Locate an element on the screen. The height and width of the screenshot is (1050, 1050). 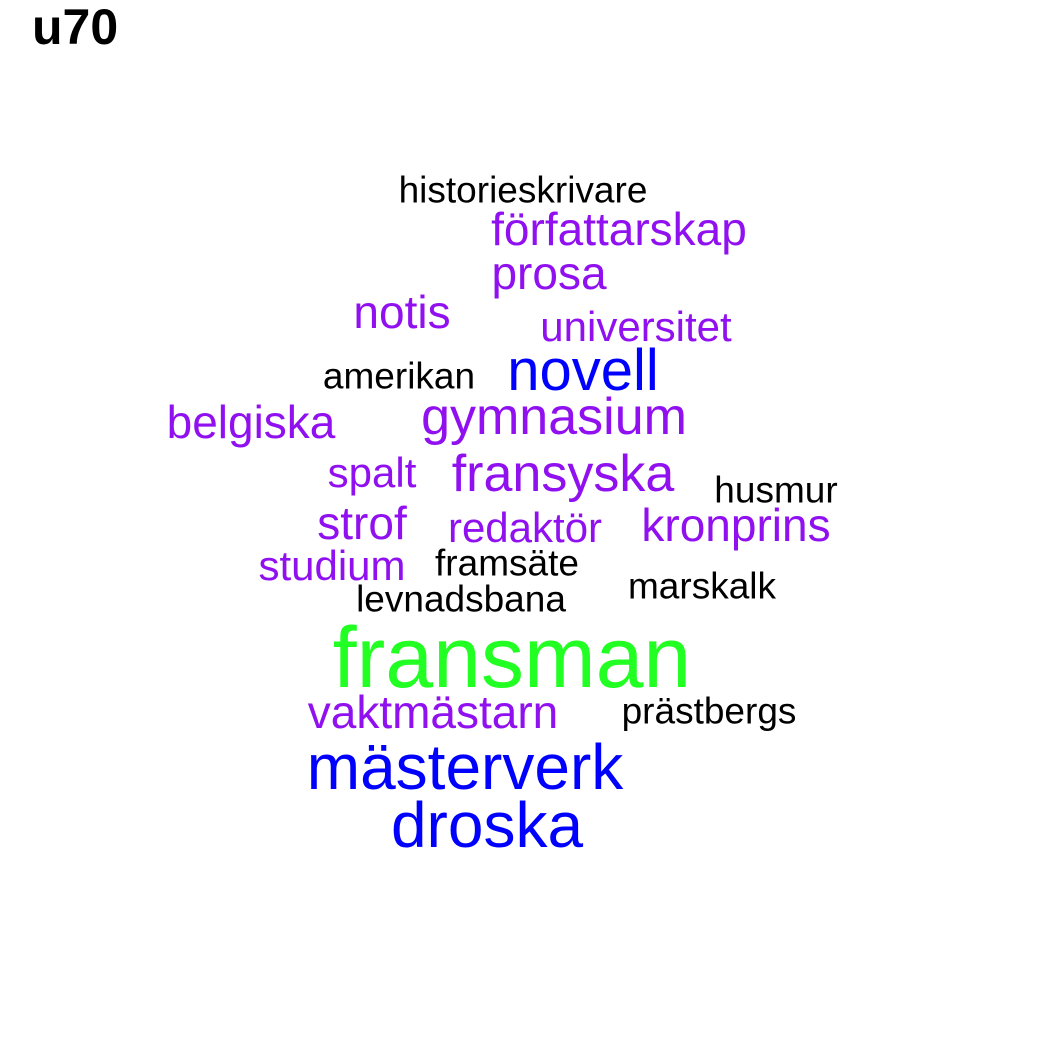
word-husmur: husmur is located at coordinates (776, 490).